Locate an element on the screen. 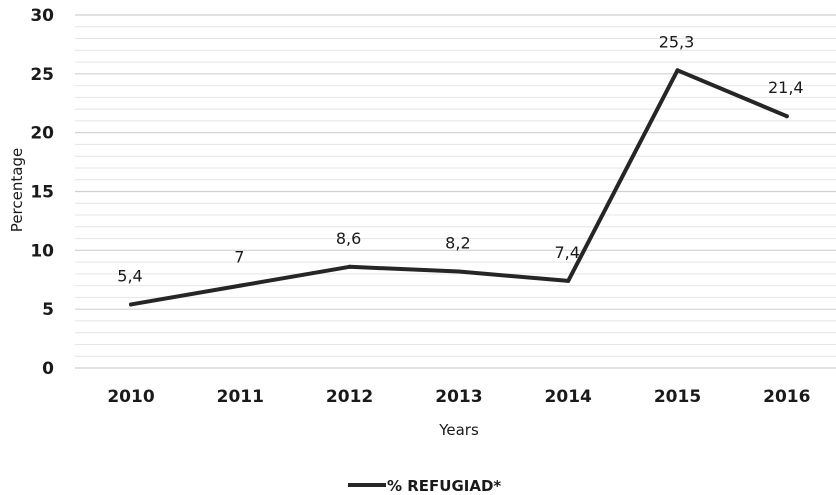 The height and width of the screenshot is (495, 836). legend: % REFUGIAD* is located at coordinates (424, 486).